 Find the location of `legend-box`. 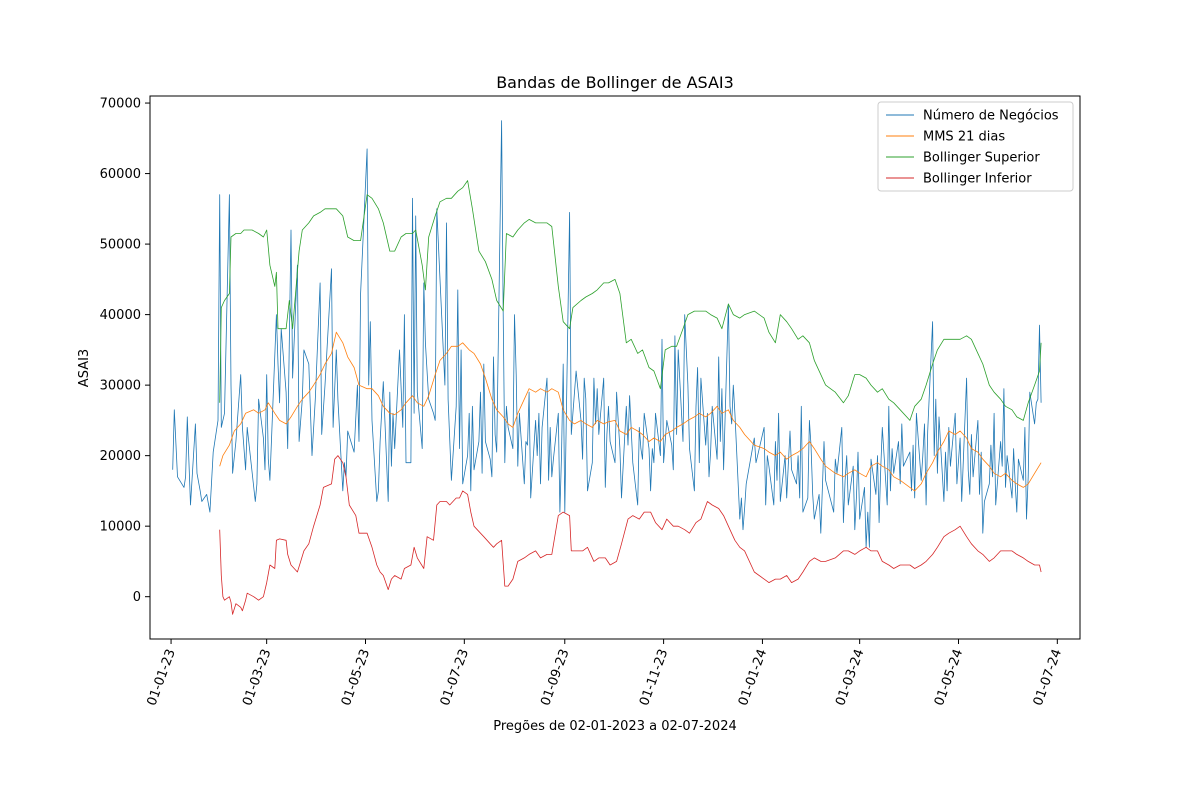

legend-box is located at coordinates (975, 146).